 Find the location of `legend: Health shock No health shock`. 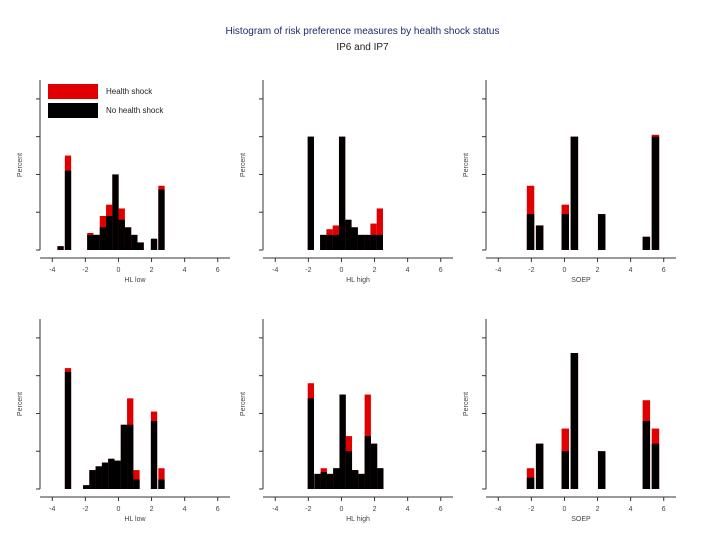

legend: Health shock No health shock is located at coordinates (105, 102).